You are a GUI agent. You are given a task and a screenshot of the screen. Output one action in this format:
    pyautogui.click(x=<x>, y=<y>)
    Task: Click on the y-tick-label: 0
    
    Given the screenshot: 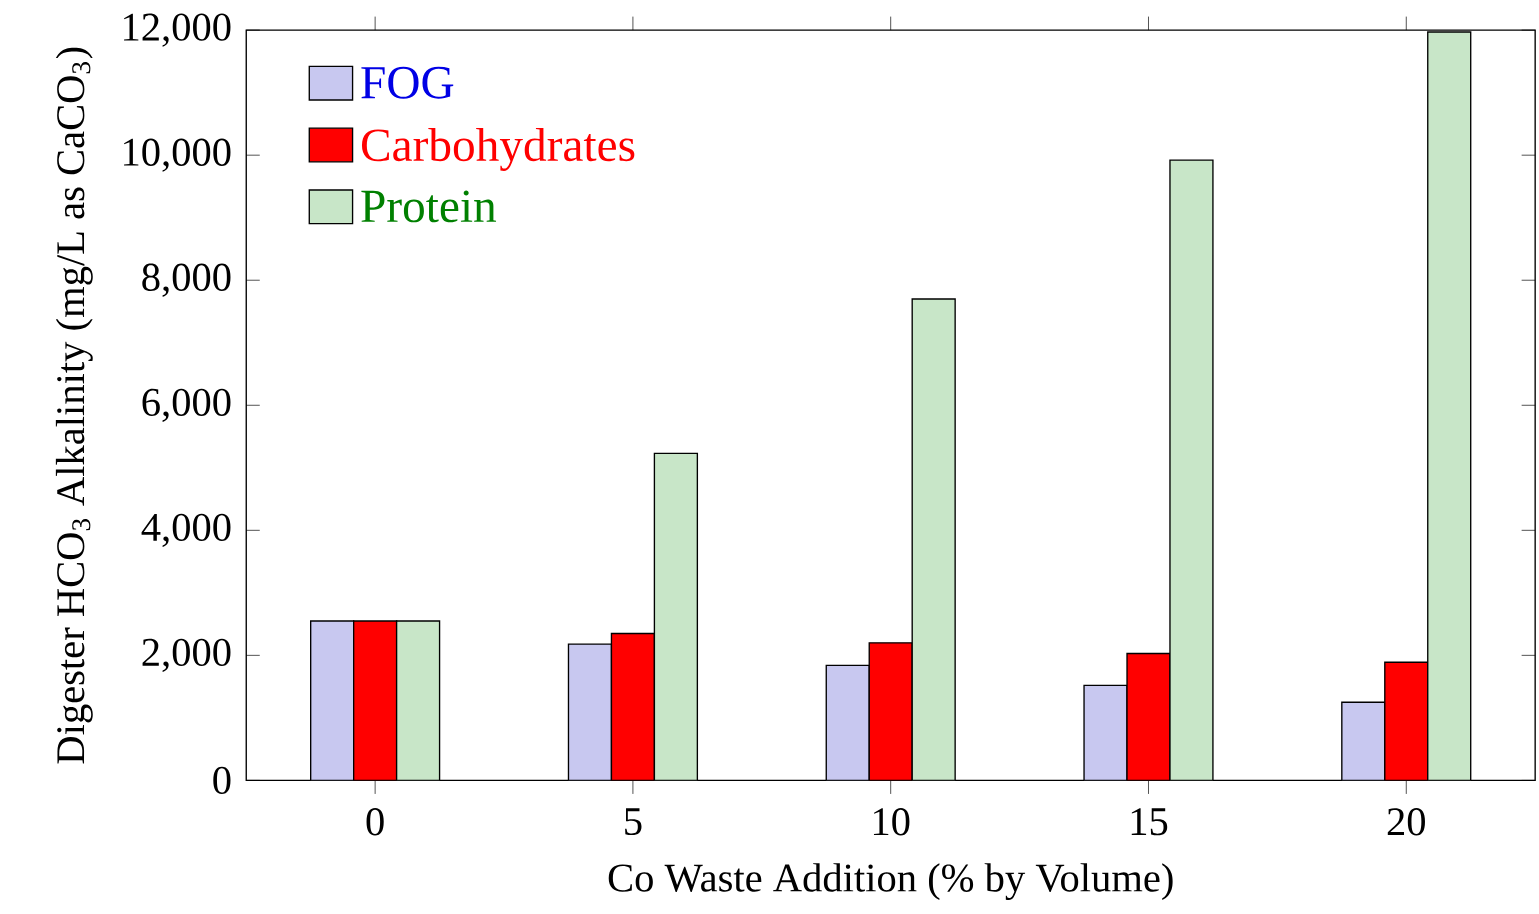 What is the action you would take?
    pyautogui.click(x=222, y=780)
    